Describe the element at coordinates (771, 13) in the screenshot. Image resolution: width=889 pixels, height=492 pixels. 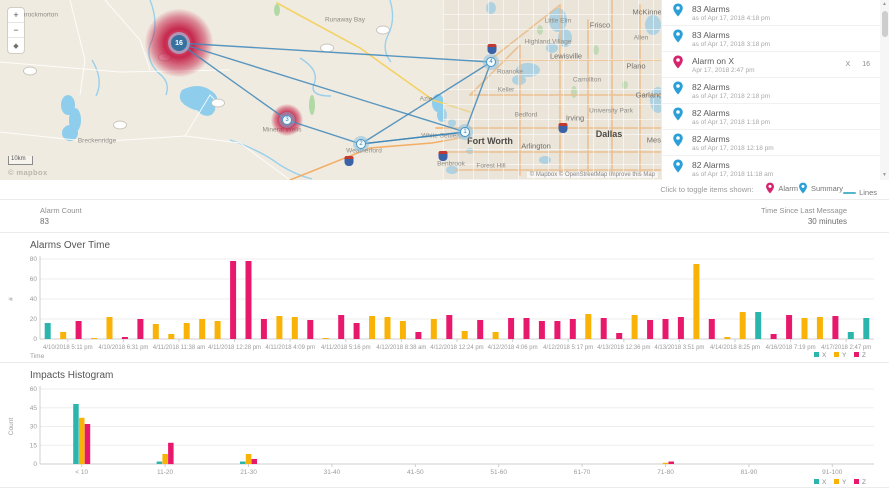
I see `alarm-list-item: 83 Alarms as of Apr 17, 2018 4:18 pm` at that location.